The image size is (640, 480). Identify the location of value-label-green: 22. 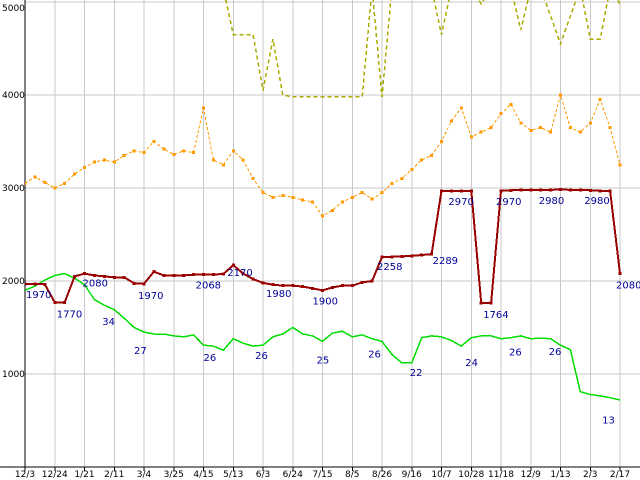
(416, 373).